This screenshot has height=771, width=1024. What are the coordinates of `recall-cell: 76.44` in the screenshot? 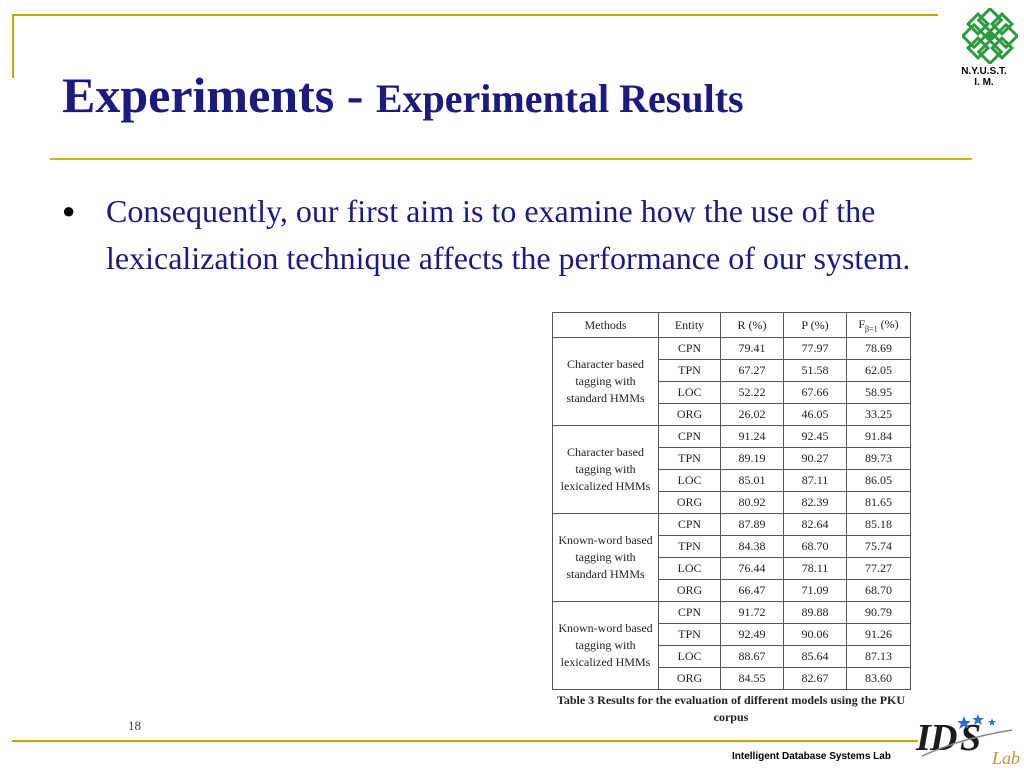 It's located at (752, 568).